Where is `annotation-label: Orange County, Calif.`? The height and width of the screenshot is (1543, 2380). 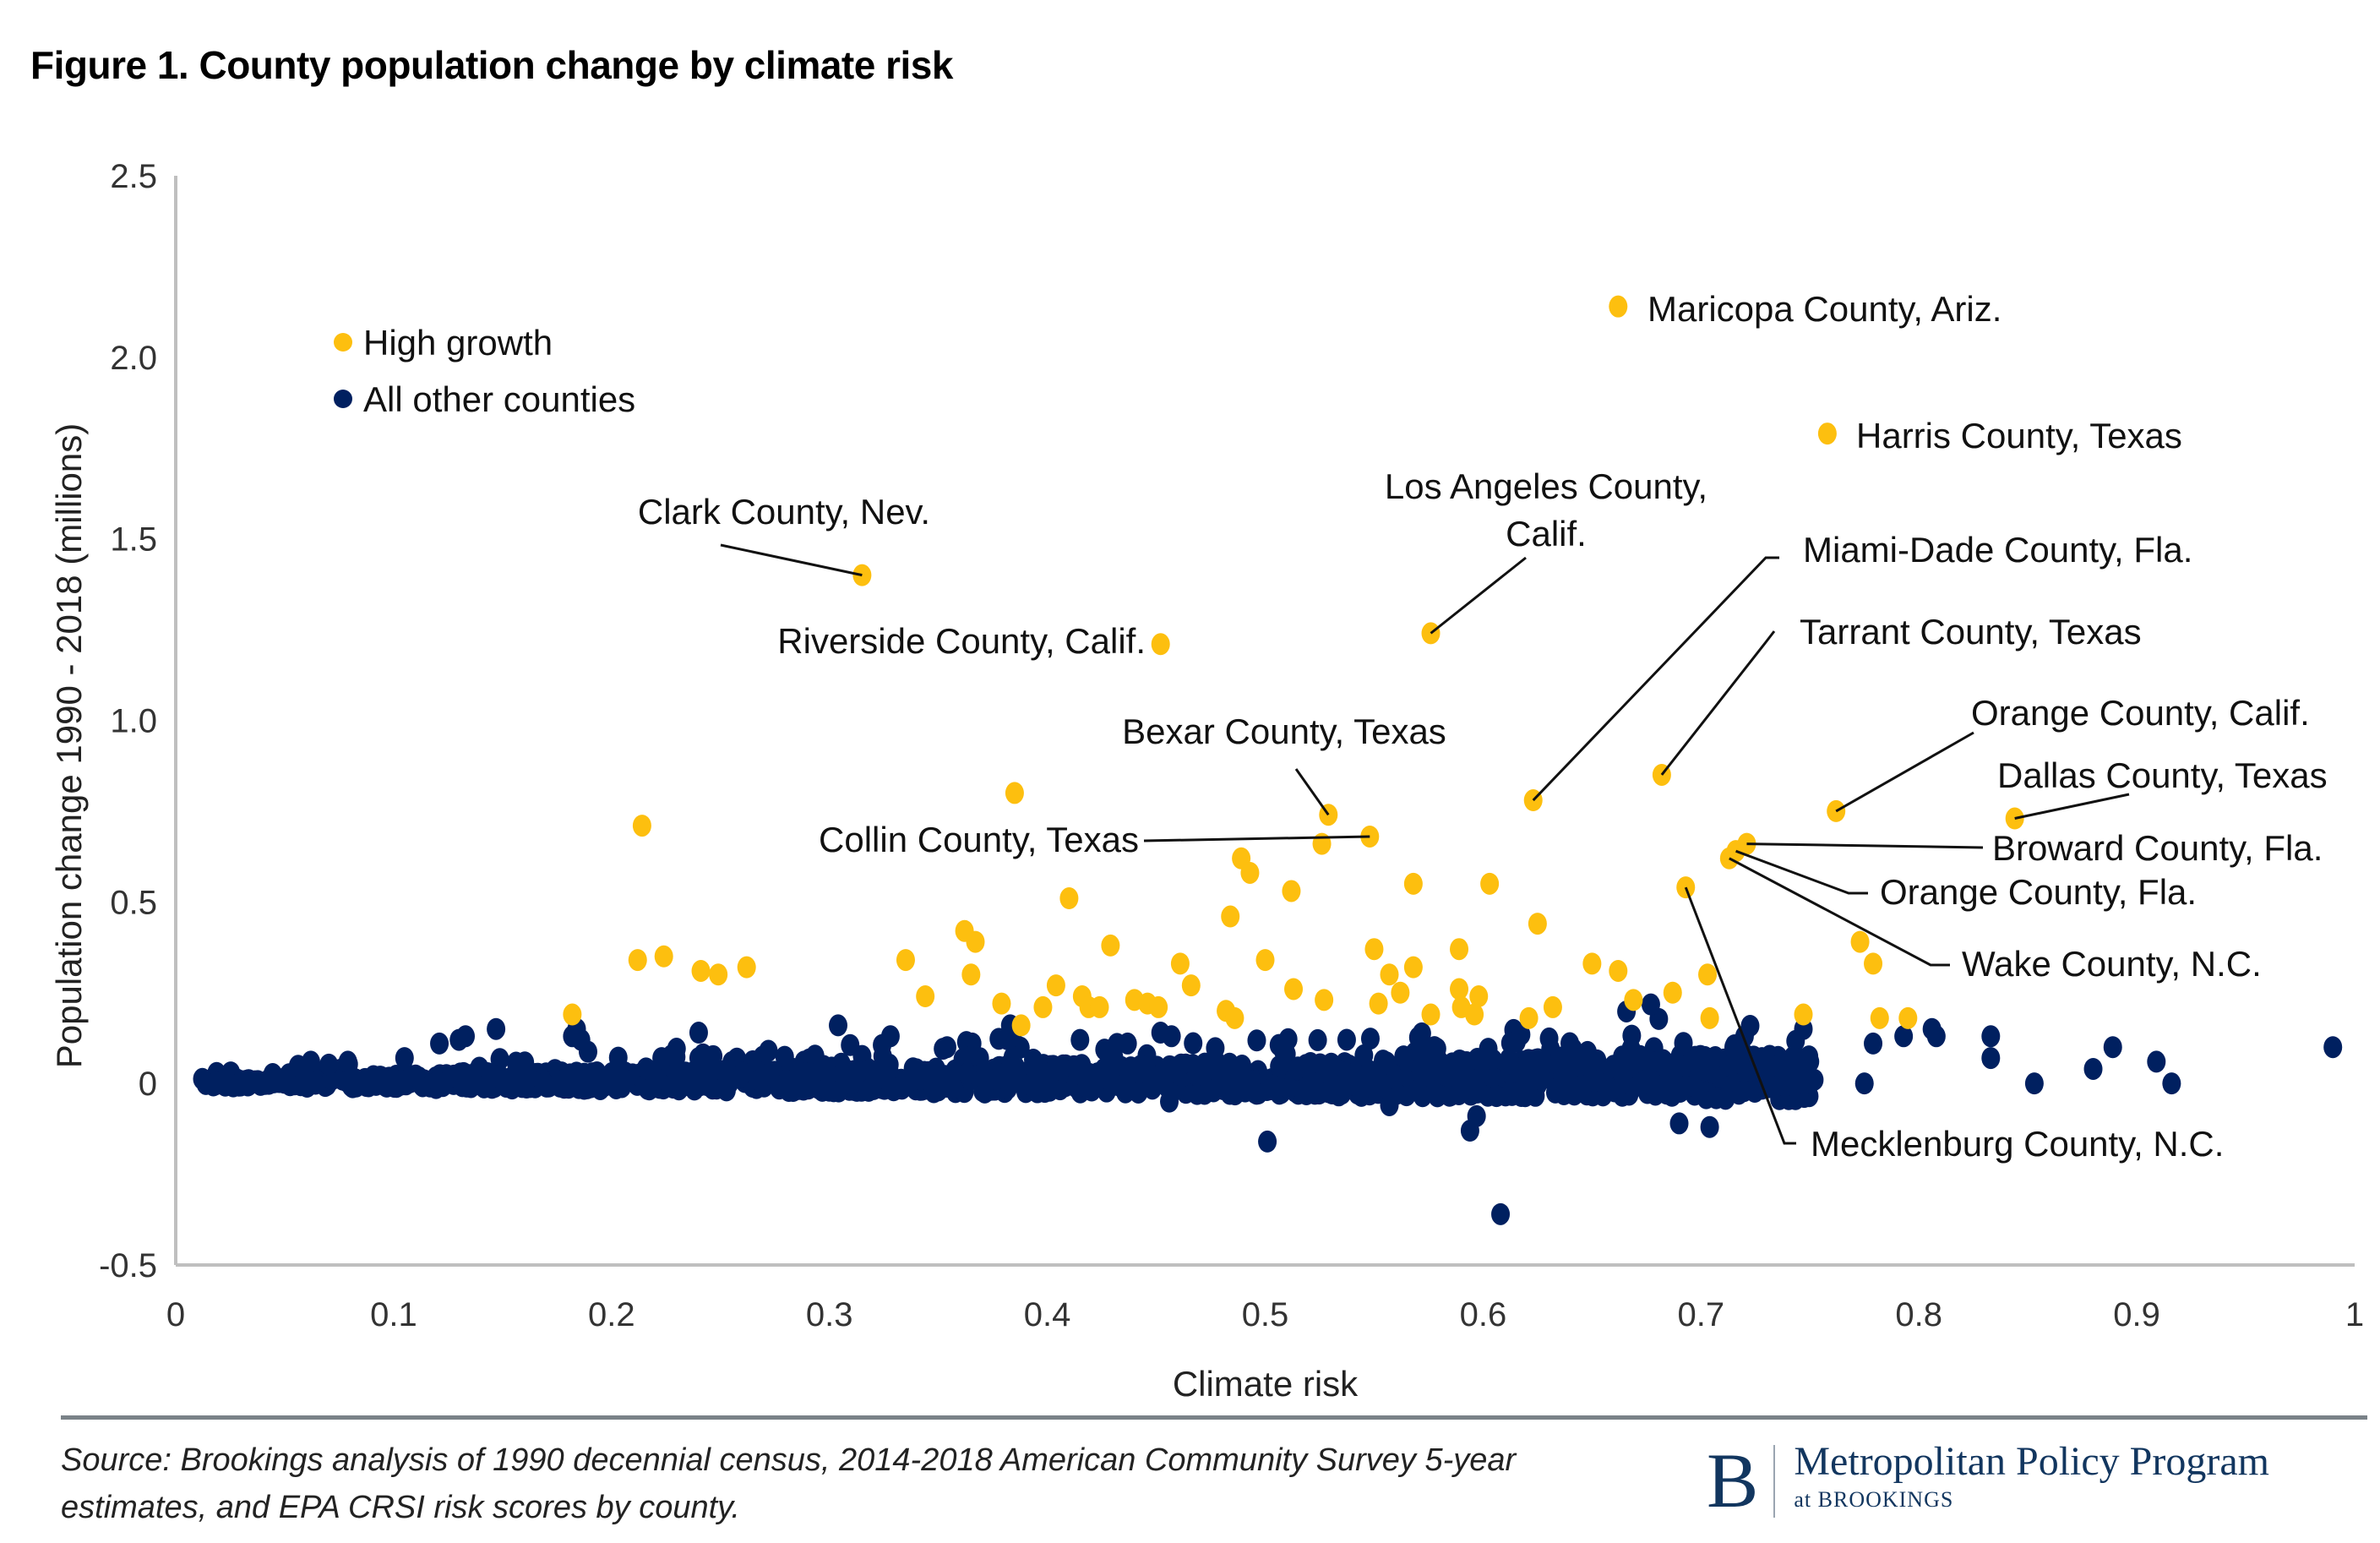
annotation-label: Orange County, Calif. is located at coordinates (2140, 713).